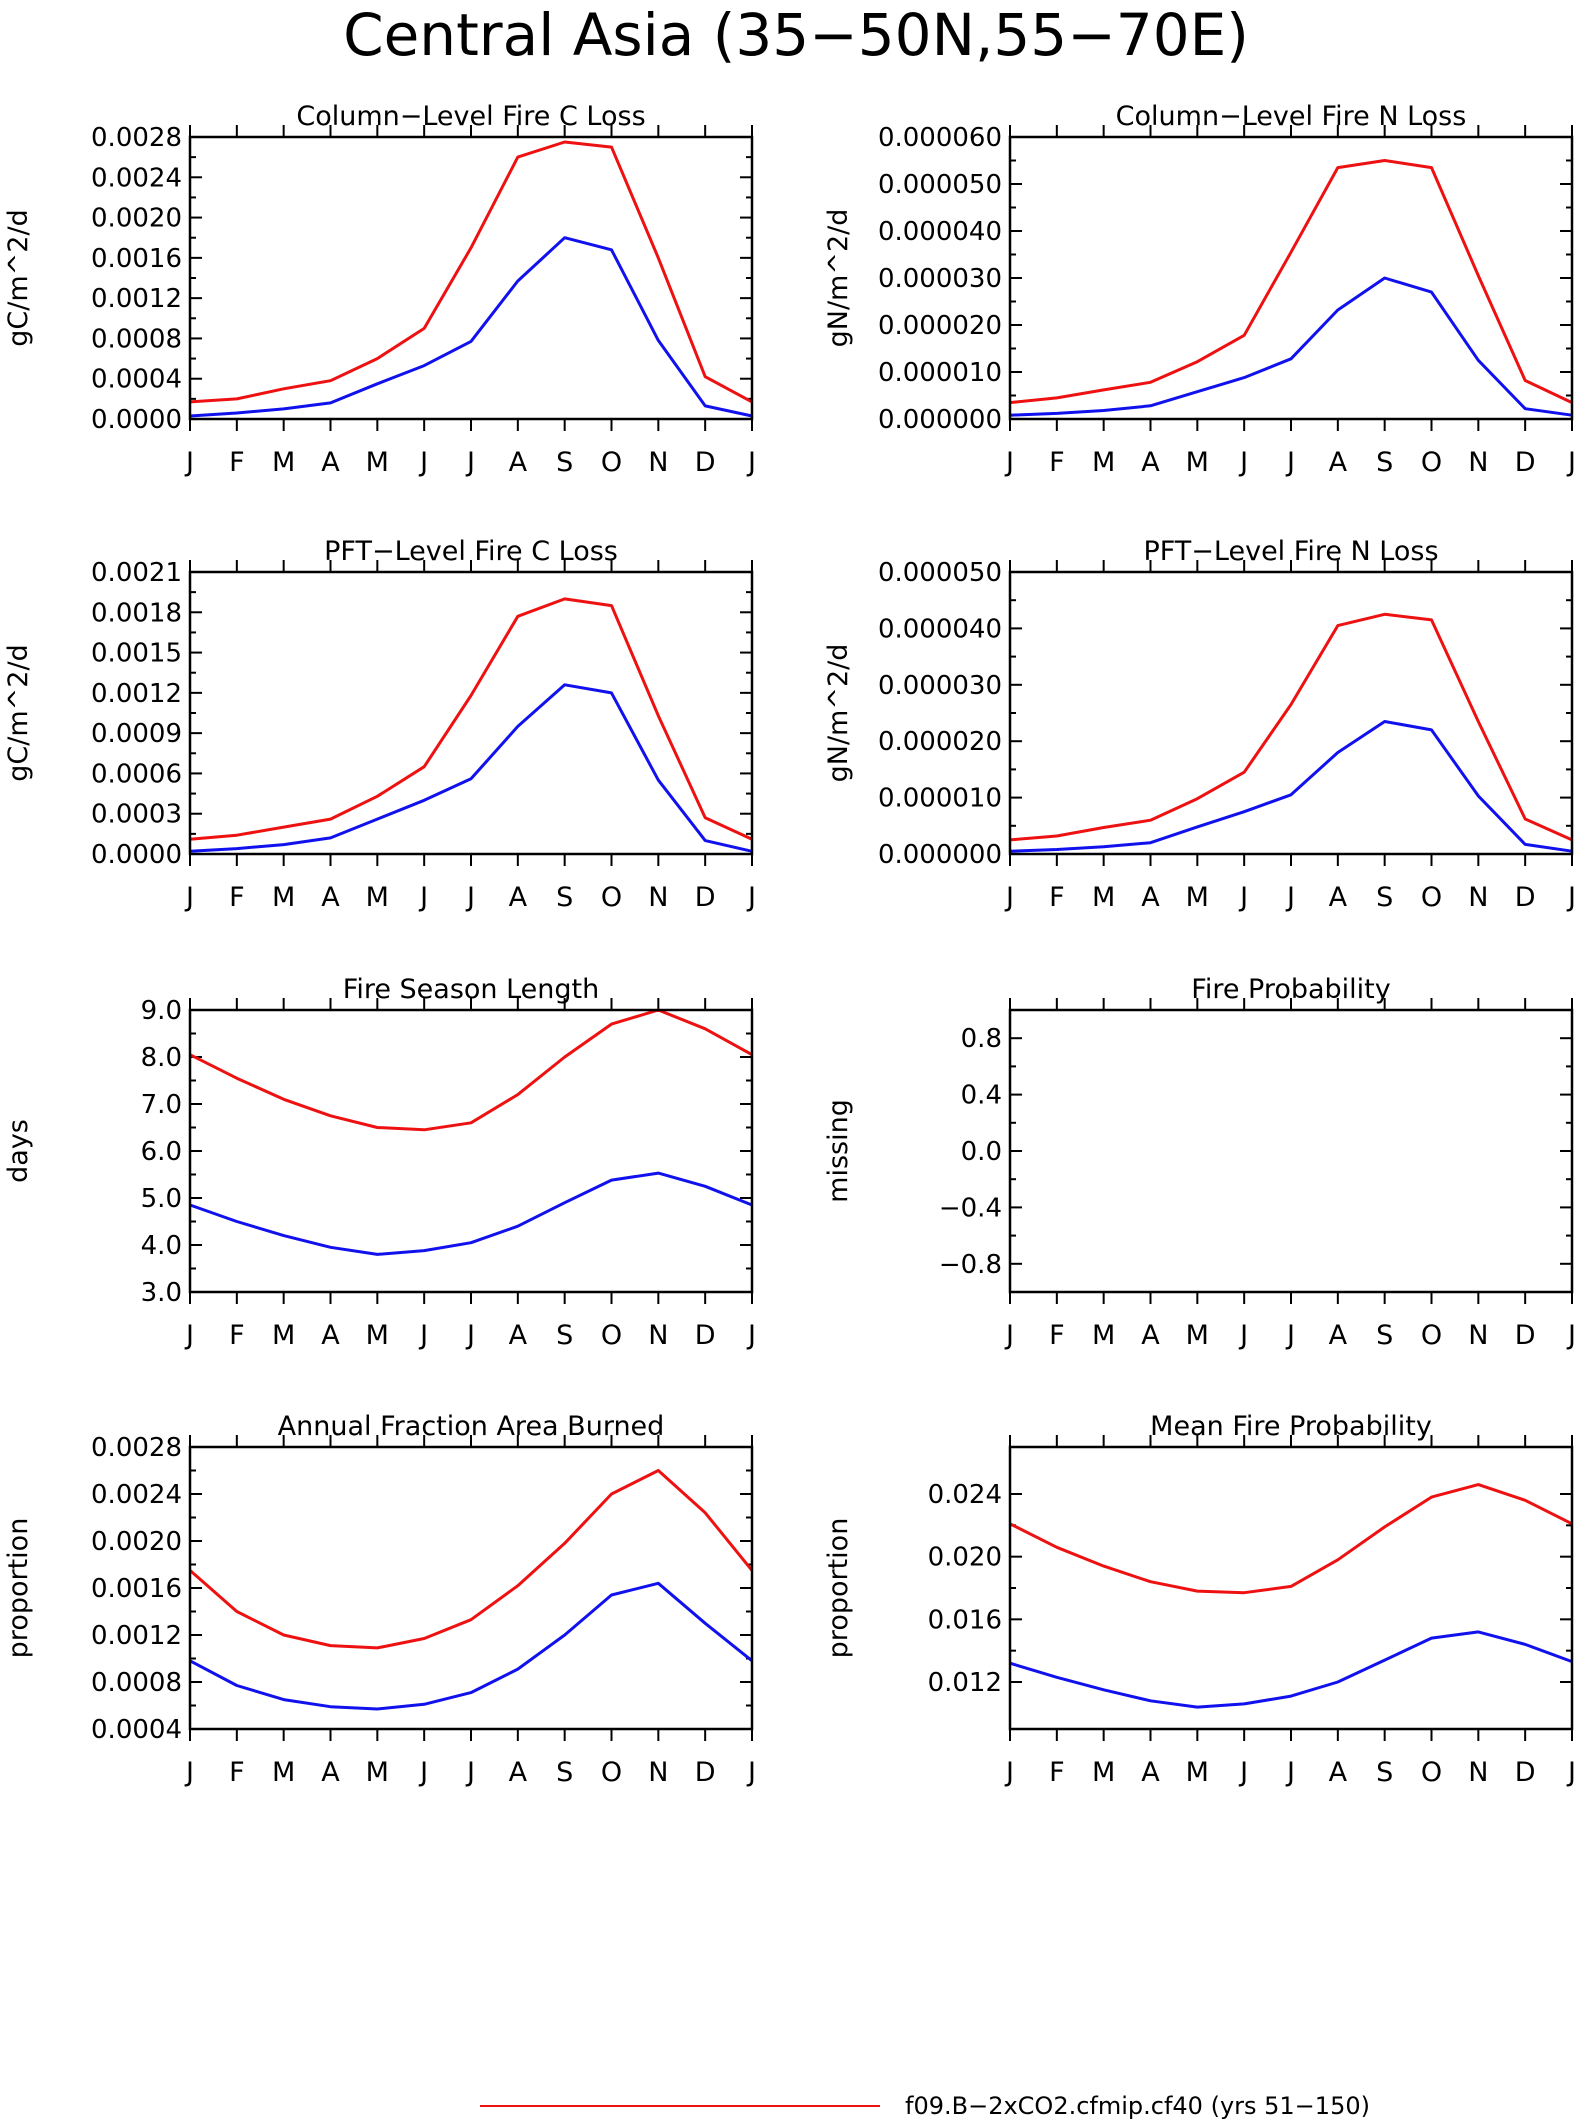 Image resolution: width=1593 pixels, height=2120 pixels. Describe the element at coordinates (940, 232) in the screenshot. I see `y-tick-label: 0.000040` at that location.